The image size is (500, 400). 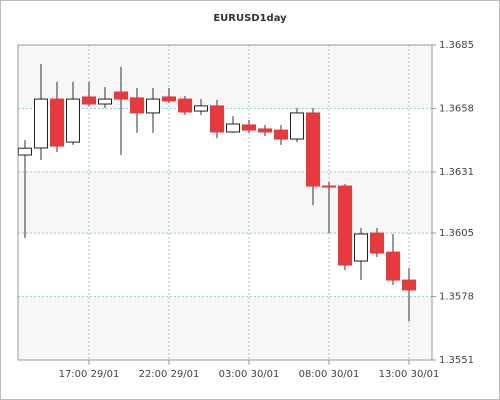 I want to click on x-tick-label: 03:00 30/01, so click(x=249, y=374).